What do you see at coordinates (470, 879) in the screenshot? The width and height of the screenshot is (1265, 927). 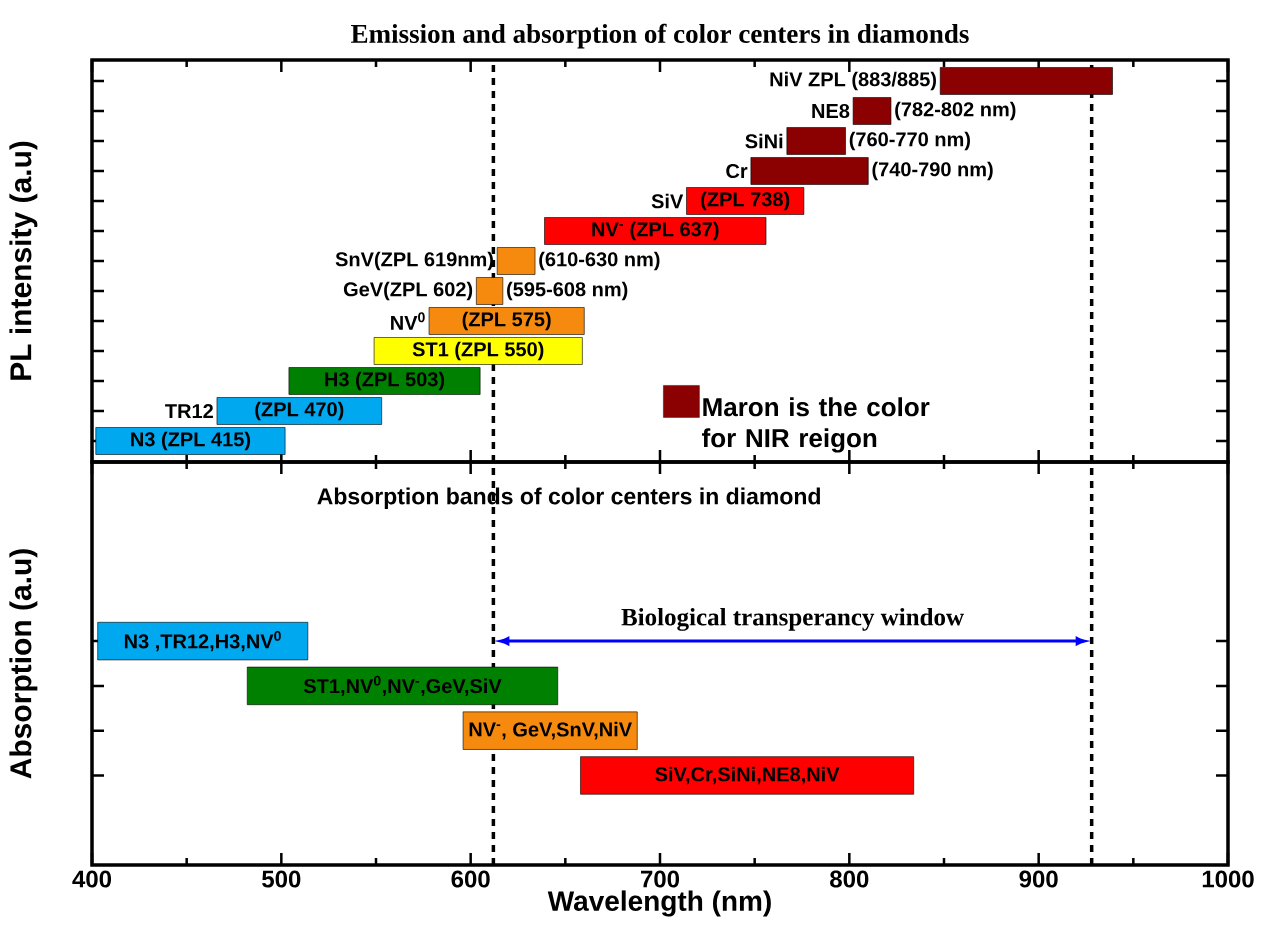 I see `x-tick-label: 600` at bounding box center [470, 879].